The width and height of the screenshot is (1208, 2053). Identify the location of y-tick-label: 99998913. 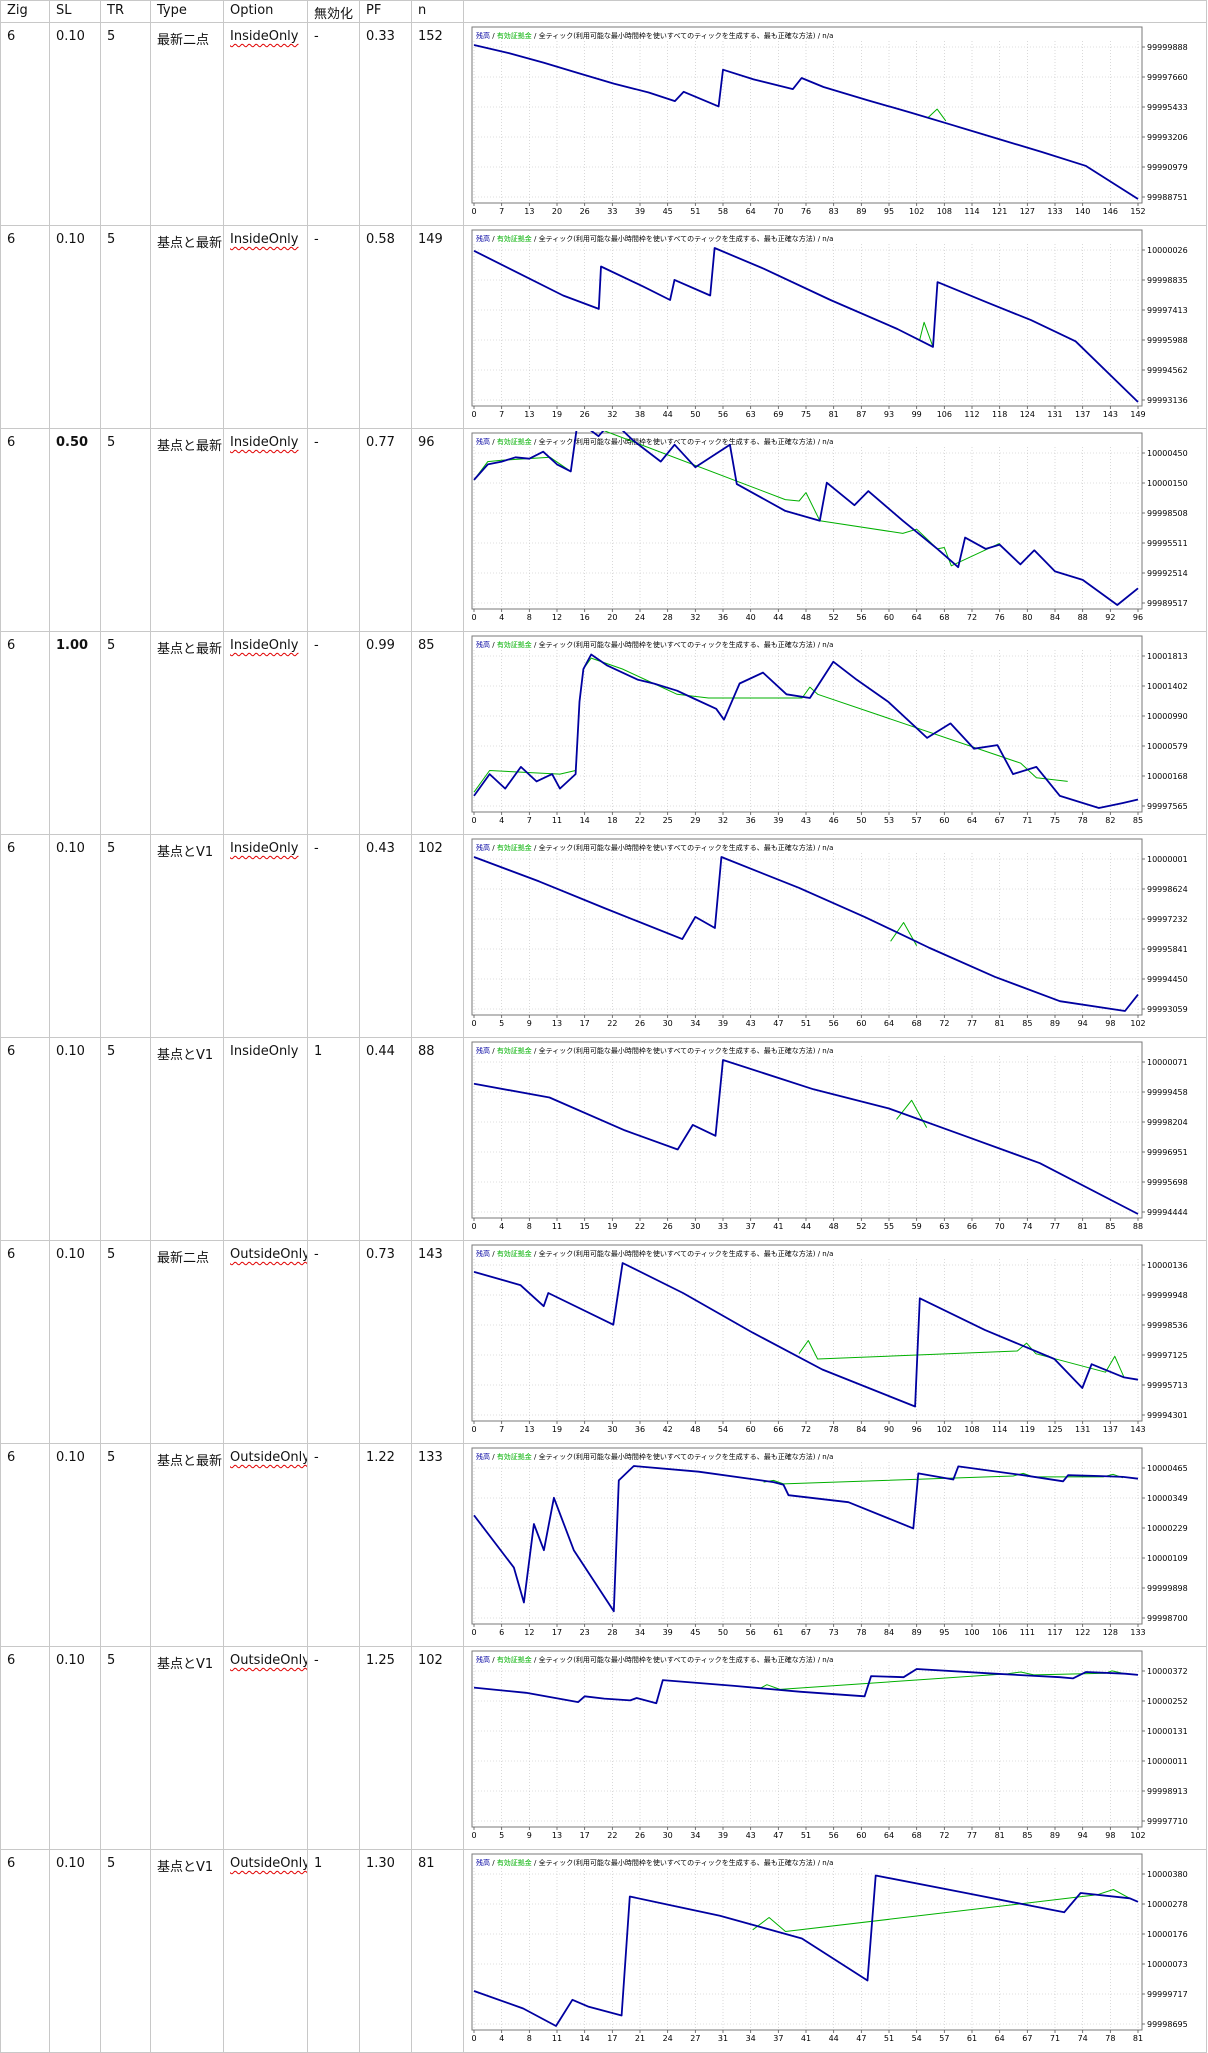
(1167, 1791).